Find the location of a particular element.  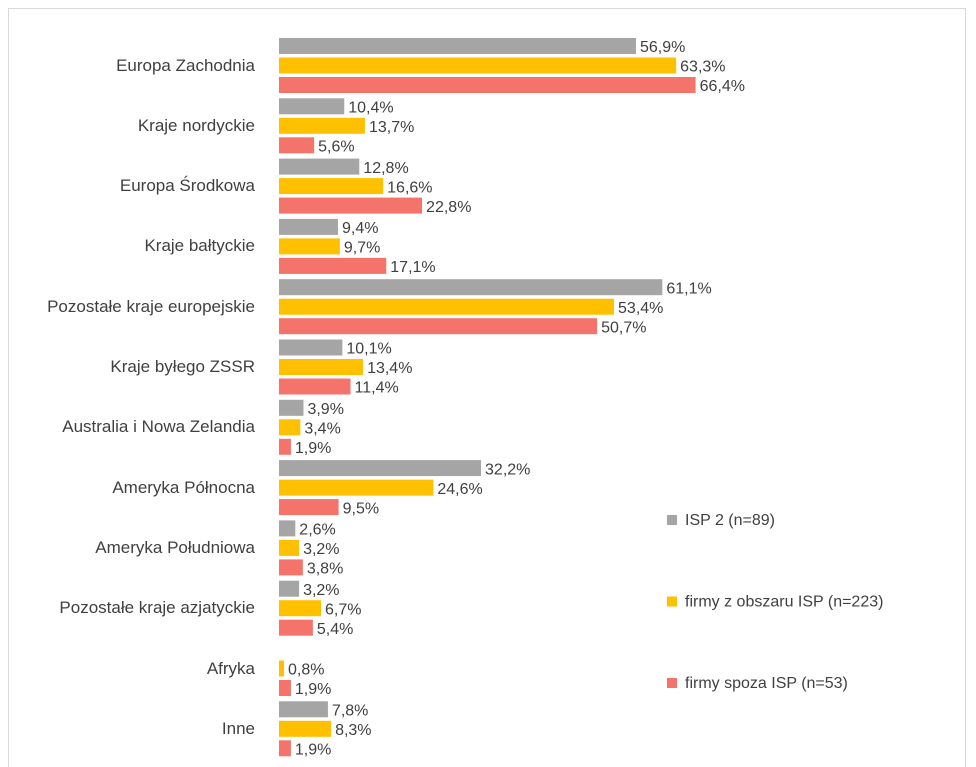

value-label: 6,7% is located at coordinates (343, 609).